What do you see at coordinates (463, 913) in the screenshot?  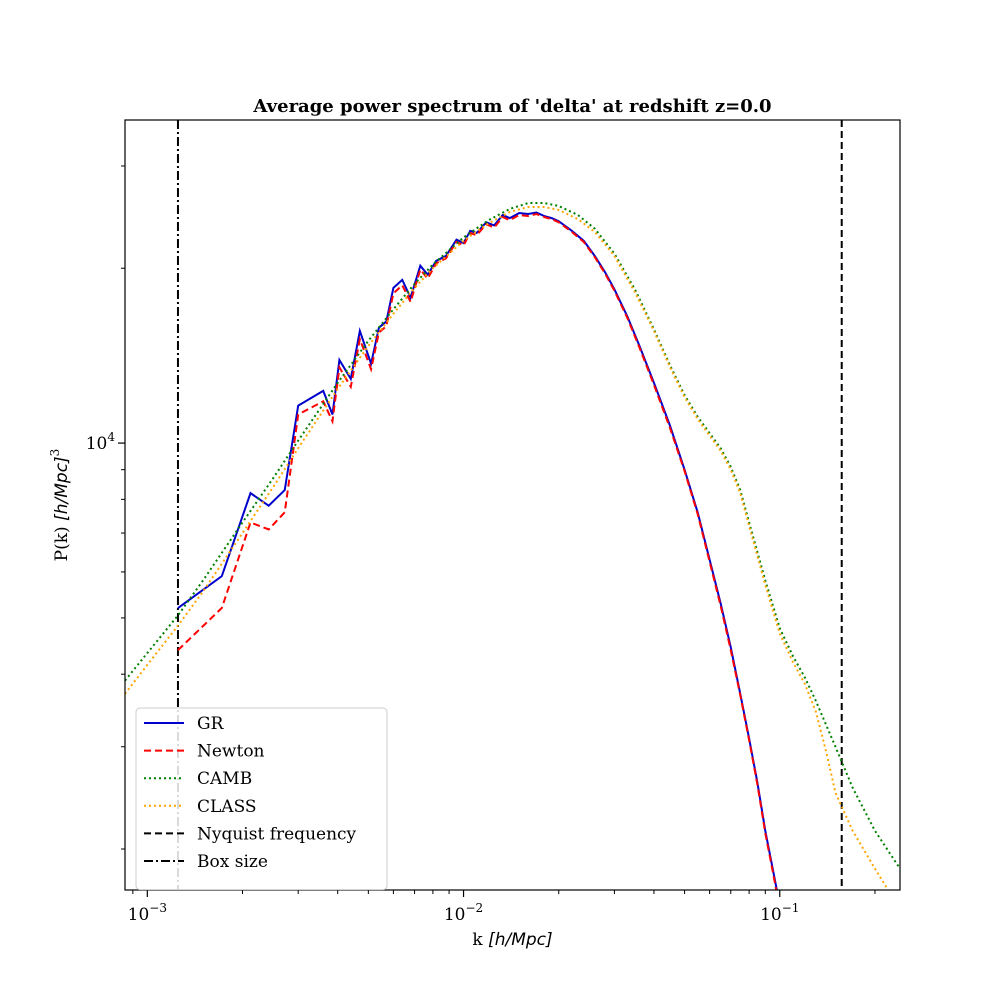 I see `x-tick-label: 10⁻²` at bounding box center [463, 913].